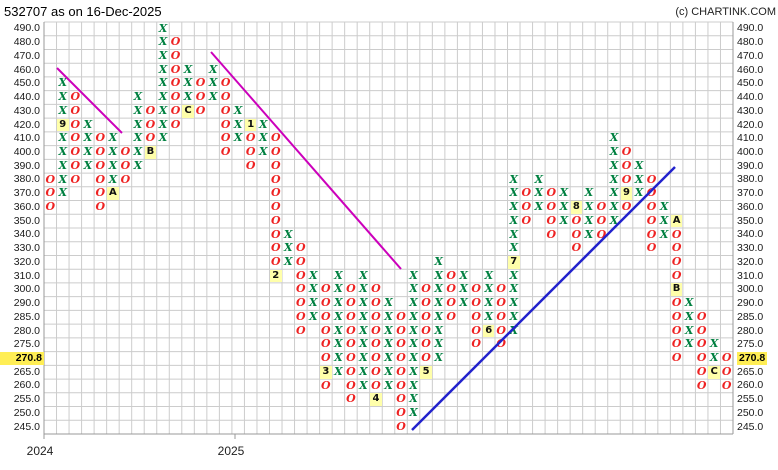 The image size is (778, 470). I want to click on y-axis-label-left-340.0: 340.0, so click(26, 234).